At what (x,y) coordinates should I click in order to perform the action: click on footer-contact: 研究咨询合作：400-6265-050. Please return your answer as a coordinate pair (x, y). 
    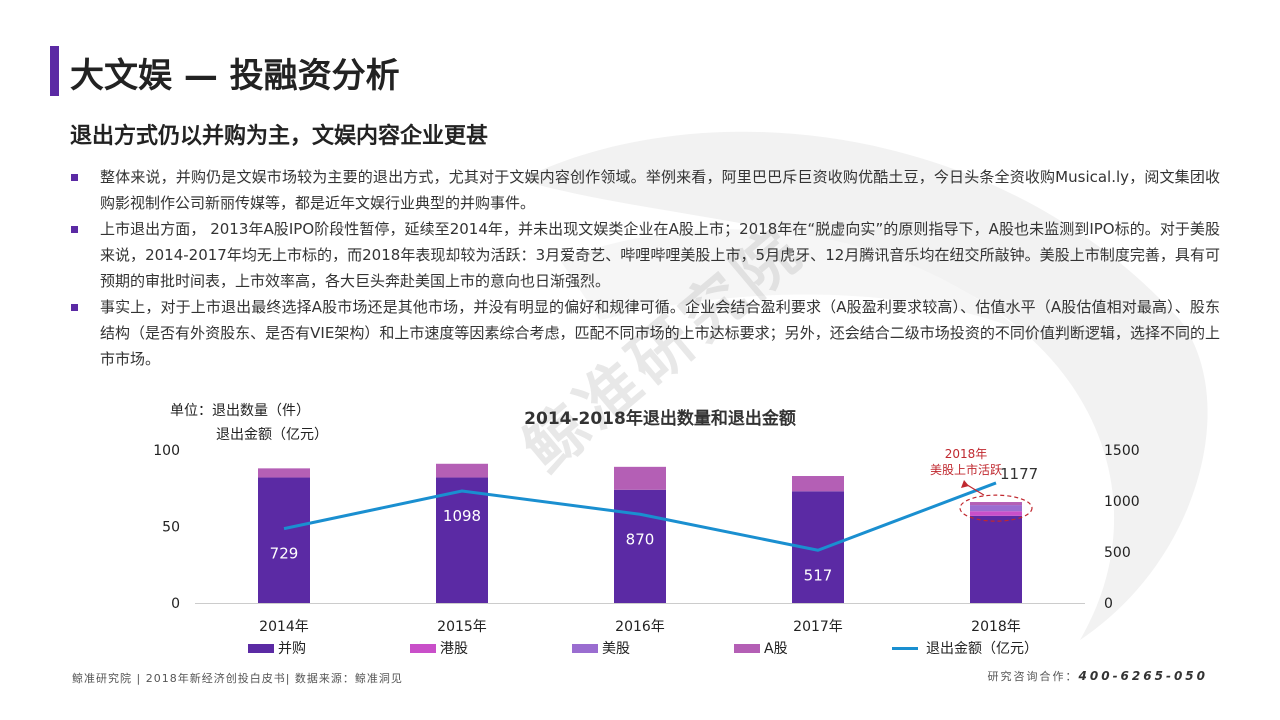
    Looking at the image, I should click on (1098, 676).